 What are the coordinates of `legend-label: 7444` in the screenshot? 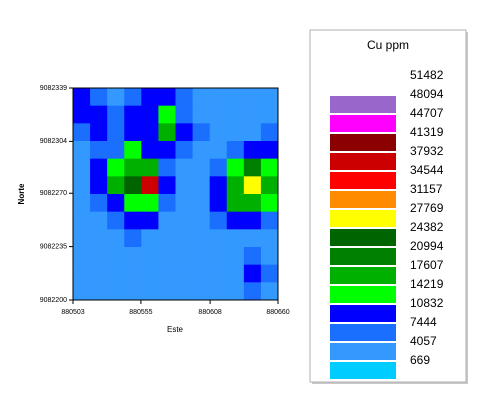 It's located at (423, 322).